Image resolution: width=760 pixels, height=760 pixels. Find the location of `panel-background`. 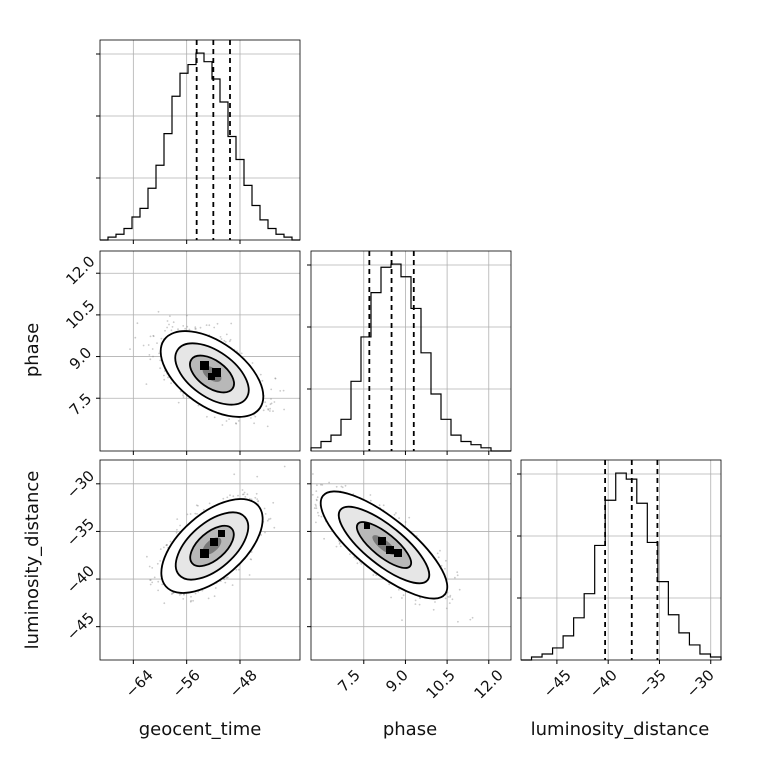

panel-background is located at coordinates (621, 560).